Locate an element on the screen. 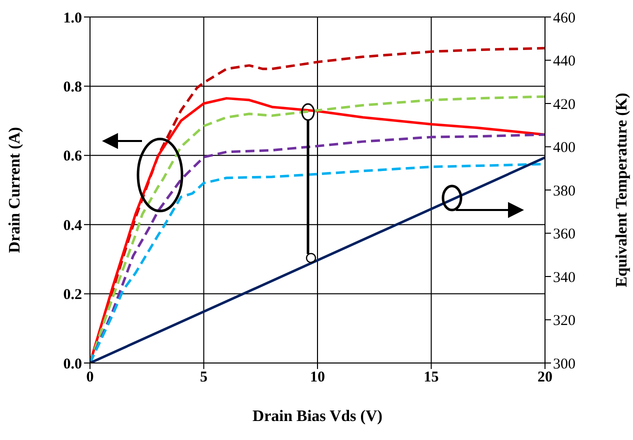  y-tick-label: 0.8 is located at coordinates (72, 88).